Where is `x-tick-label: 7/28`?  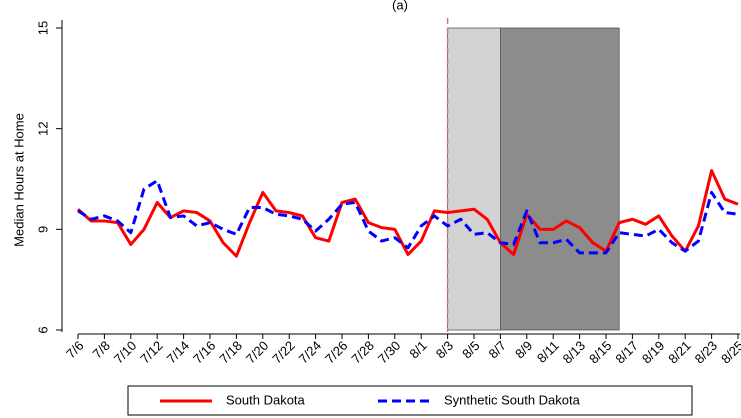 x-tick-label: 7/28 is located at coordinates (362, 352).